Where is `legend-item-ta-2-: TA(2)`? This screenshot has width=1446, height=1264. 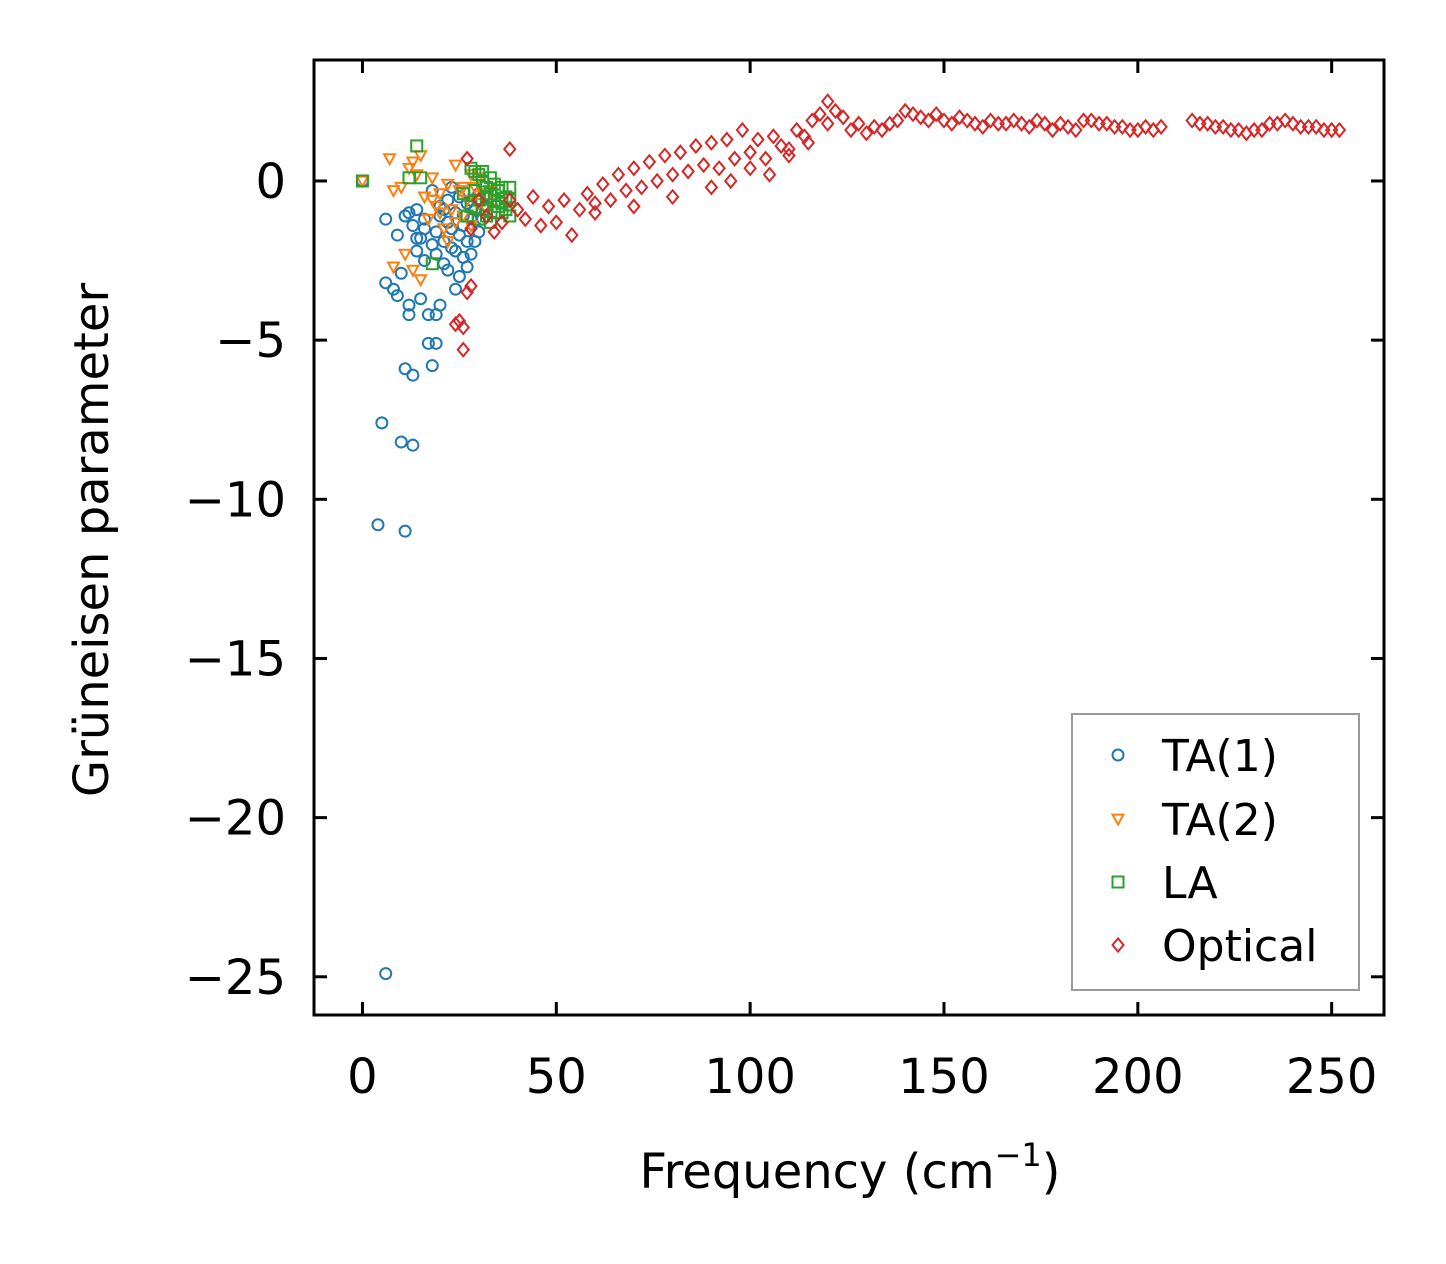
legend-item-ta-2-: TA(2) is located at coordinates (1194, 820).